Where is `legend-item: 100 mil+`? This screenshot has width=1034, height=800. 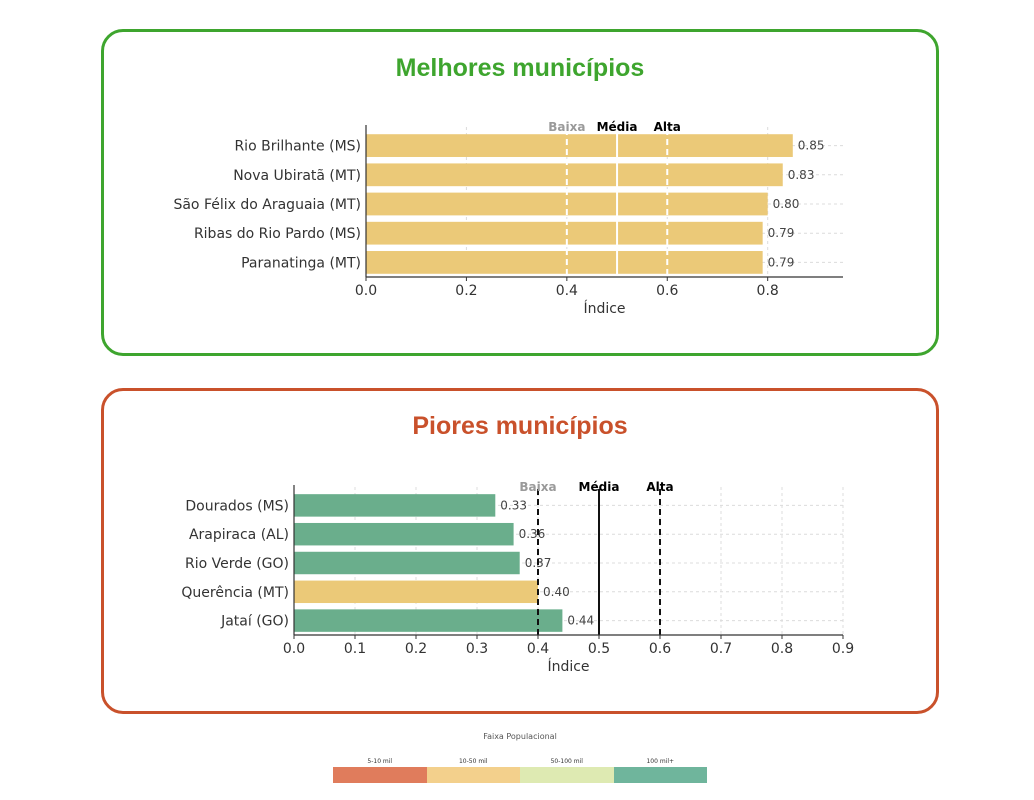 legend-item: 100 mil+ is located at coordinates (660, 770).